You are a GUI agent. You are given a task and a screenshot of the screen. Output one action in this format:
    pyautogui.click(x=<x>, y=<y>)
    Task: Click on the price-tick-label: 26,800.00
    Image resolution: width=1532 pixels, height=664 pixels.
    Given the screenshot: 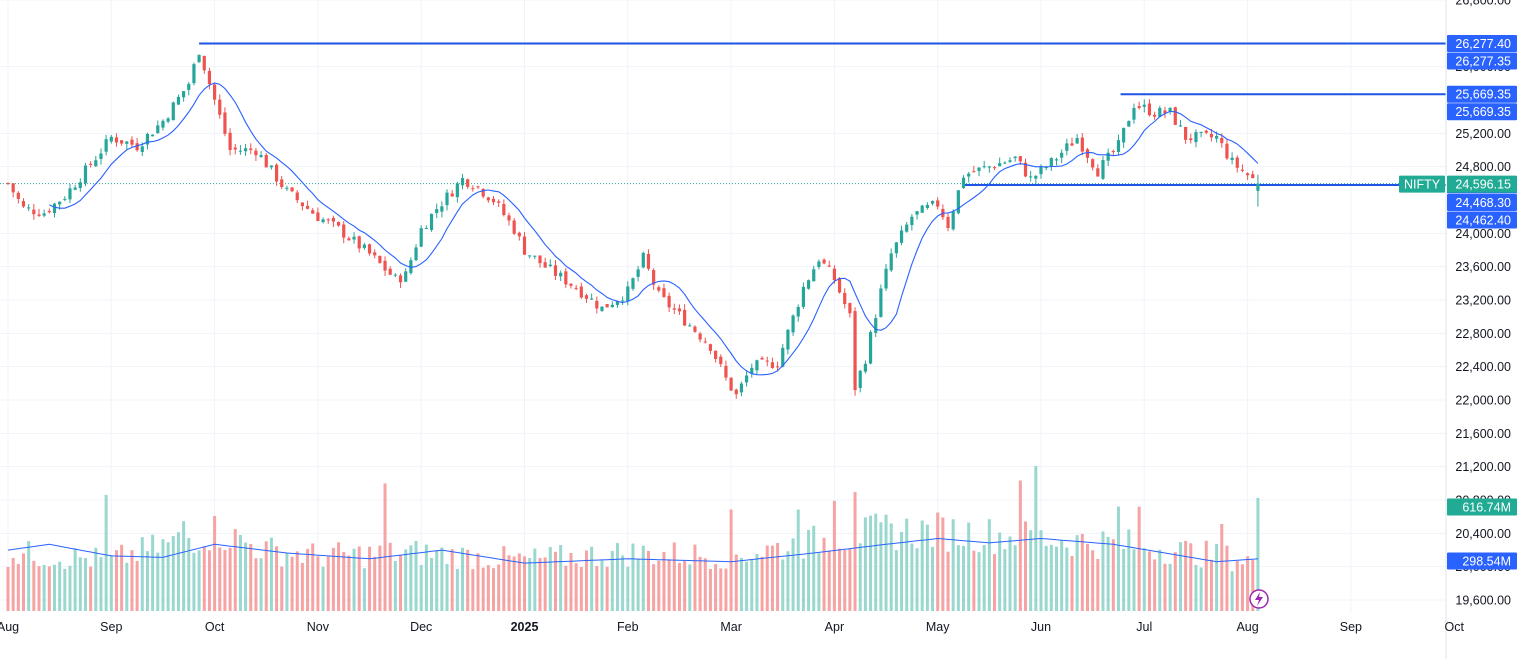 What is the action you would take?
    pyautogui.click(x=1483, y=4)
    